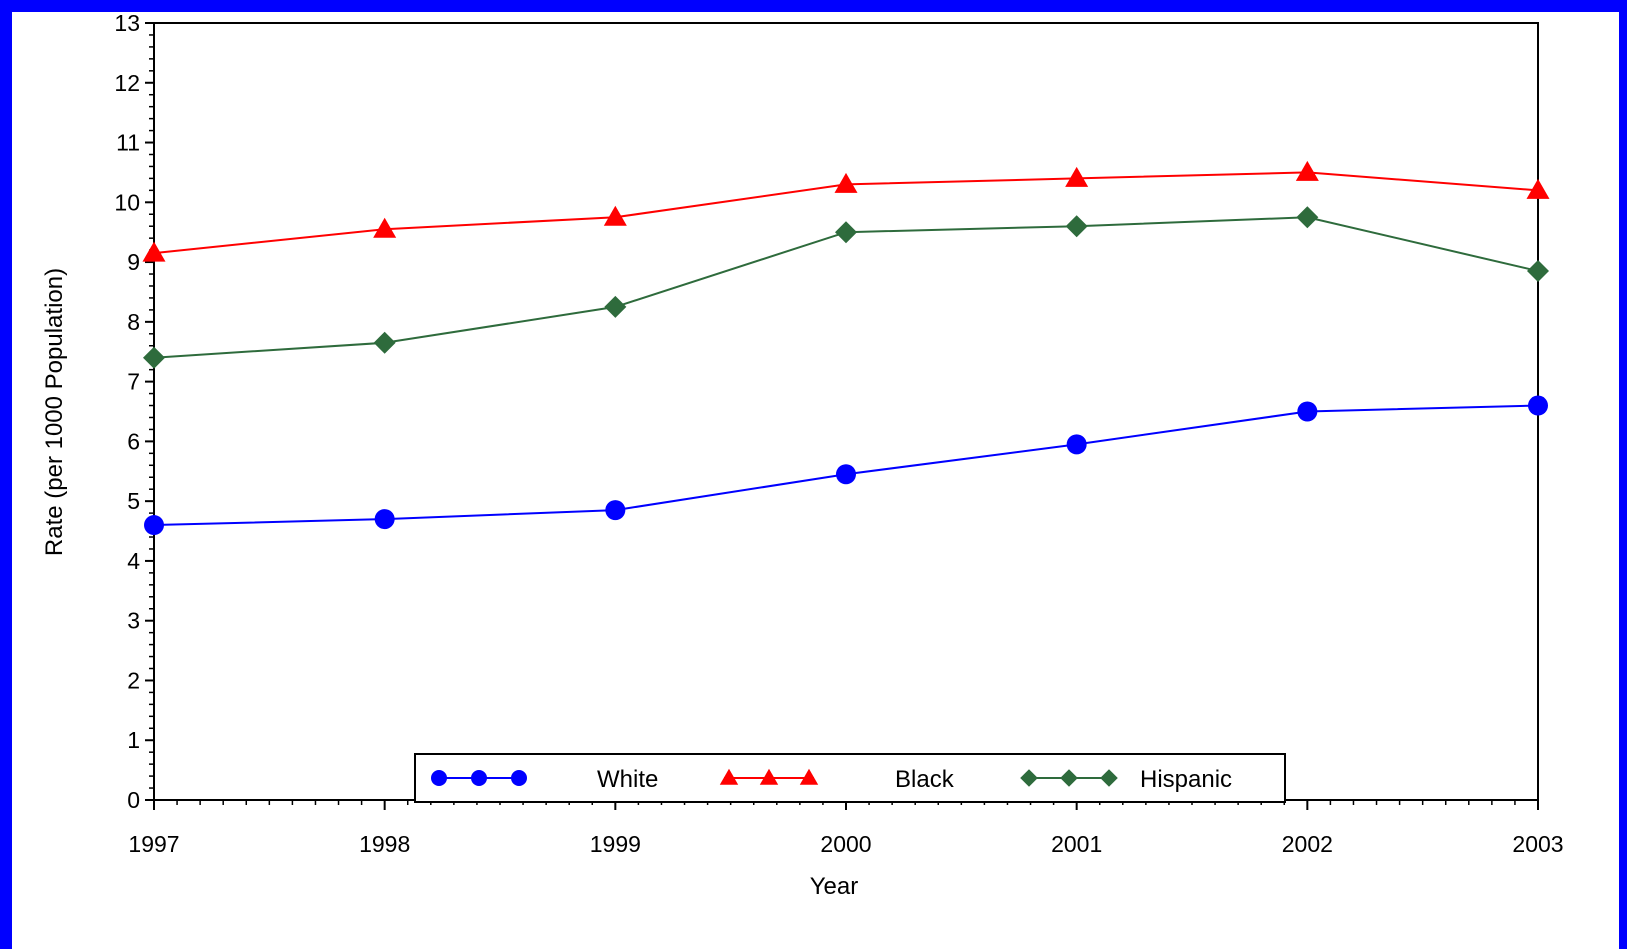 Image resolution: width=1627 pixels, height=949 pixels. I want to click on x-tick-label: 1997, so click(153, 844).